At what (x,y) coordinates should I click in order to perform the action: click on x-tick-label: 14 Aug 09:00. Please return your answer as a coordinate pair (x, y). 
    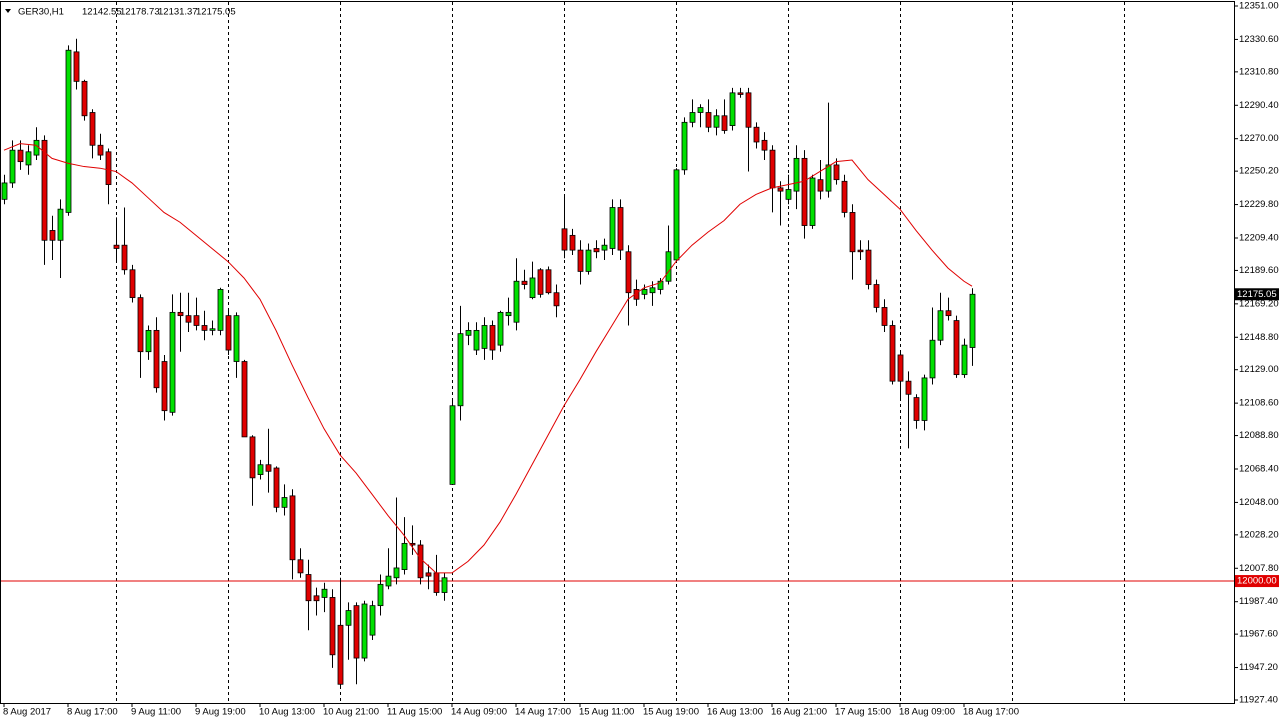
    Looking at the image, I should click on (479, 712).